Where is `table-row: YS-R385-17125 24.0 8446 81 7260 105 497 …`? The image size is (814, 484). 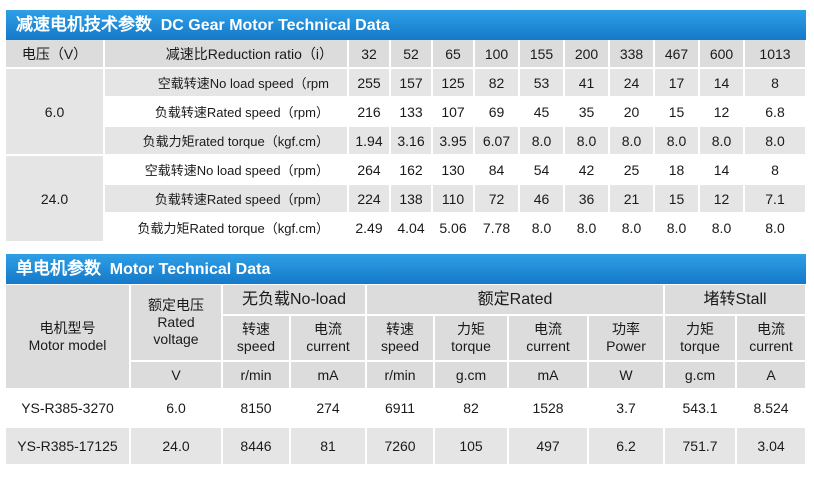
table-row: YS-R385-17125 24.0 8446 81 7260 105 497 … is located at coordinates (407, 446).